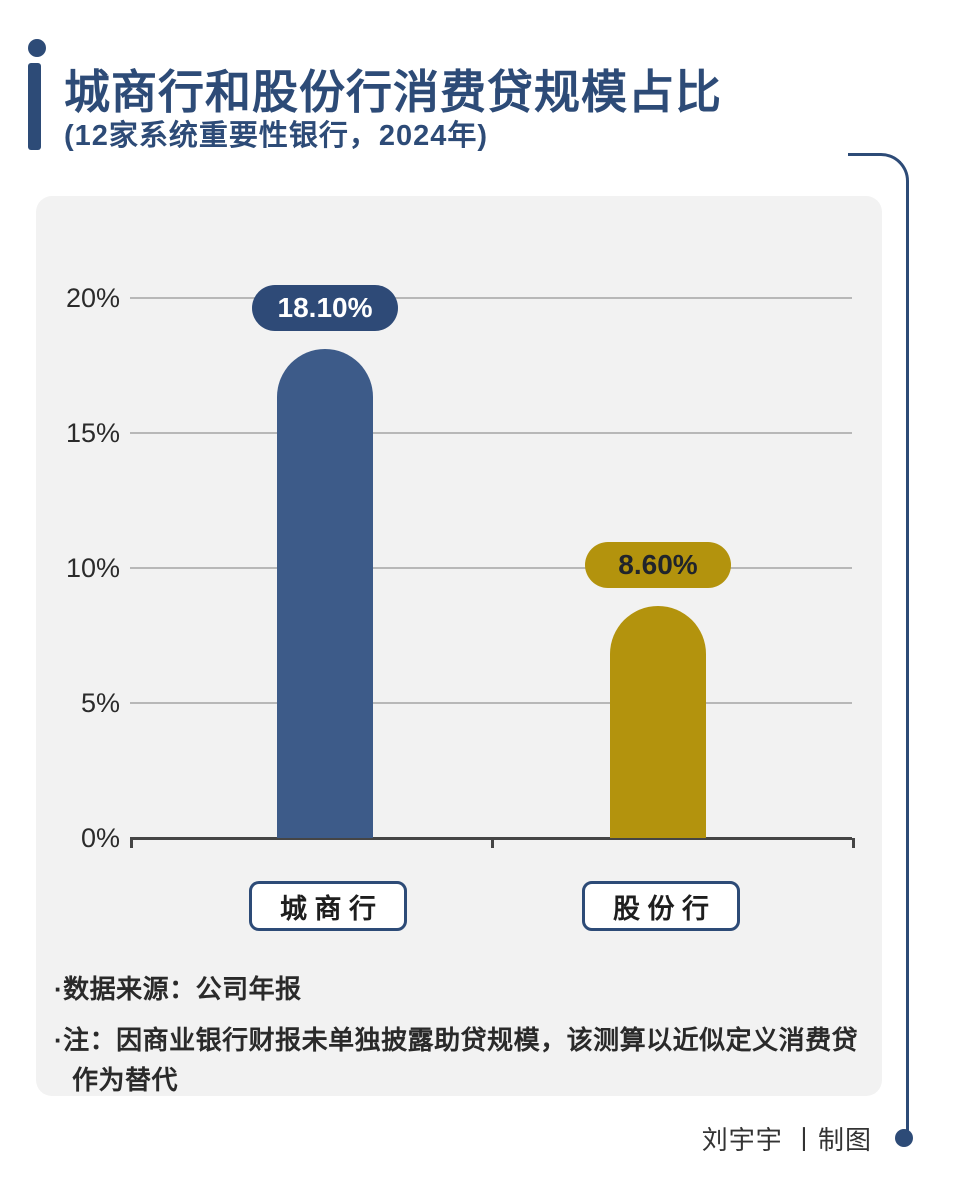  I want to click on y-tick-label: 15%, so click(92, 433).